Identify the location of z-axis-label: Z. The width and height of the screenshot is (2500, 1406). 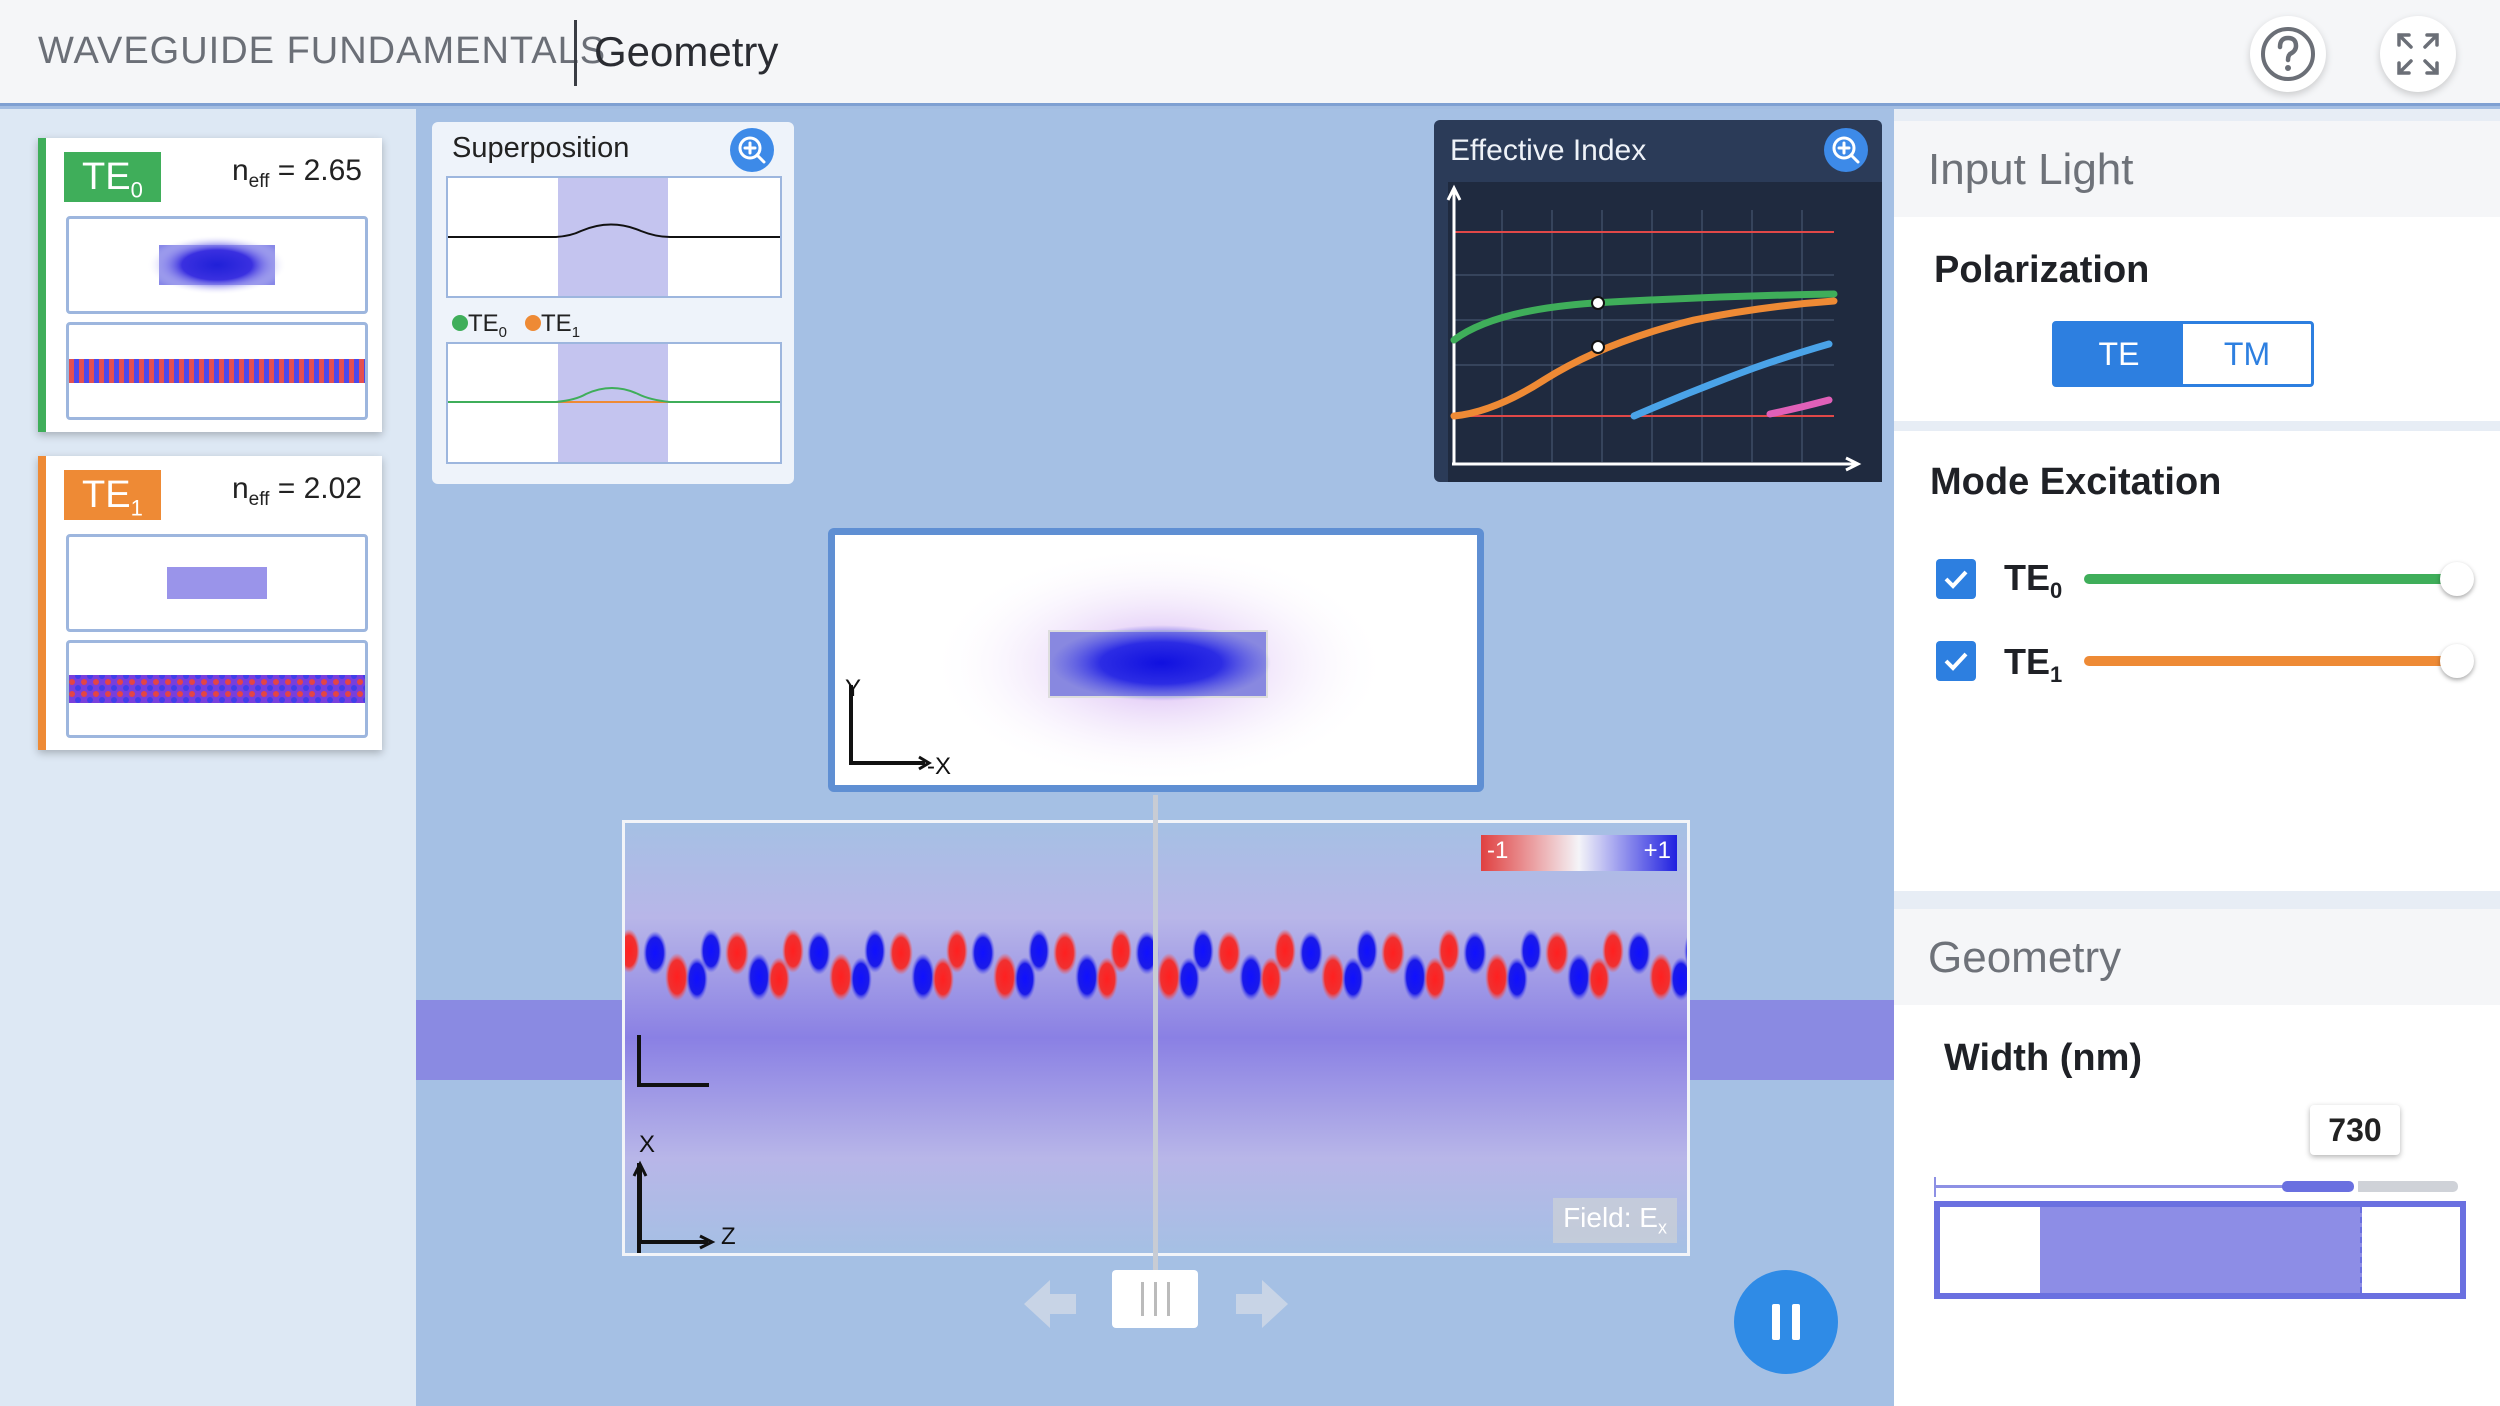
(728, 1236).